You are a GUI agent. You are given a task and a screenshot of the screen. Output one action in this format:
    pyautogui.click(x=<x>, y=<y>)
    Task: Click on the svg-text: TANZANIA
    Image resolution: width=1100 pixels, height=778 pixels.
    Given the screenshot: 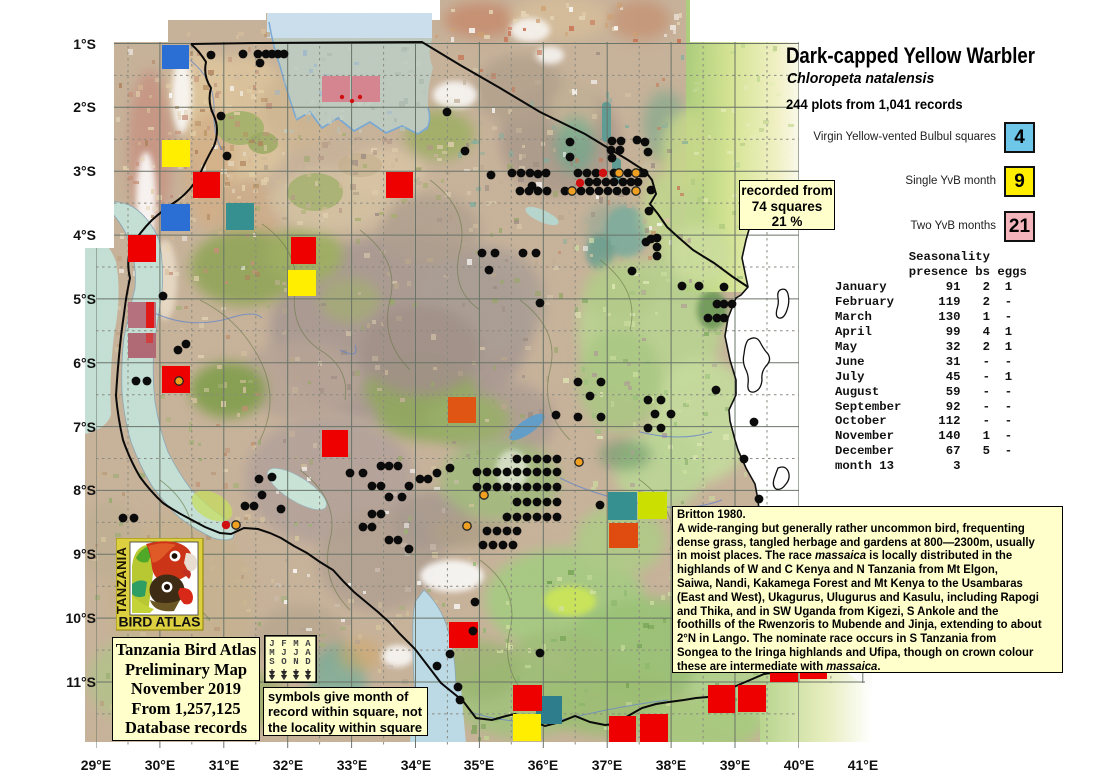 What is the action you would take?
    pyautogui.click(x=122, y=580)
    